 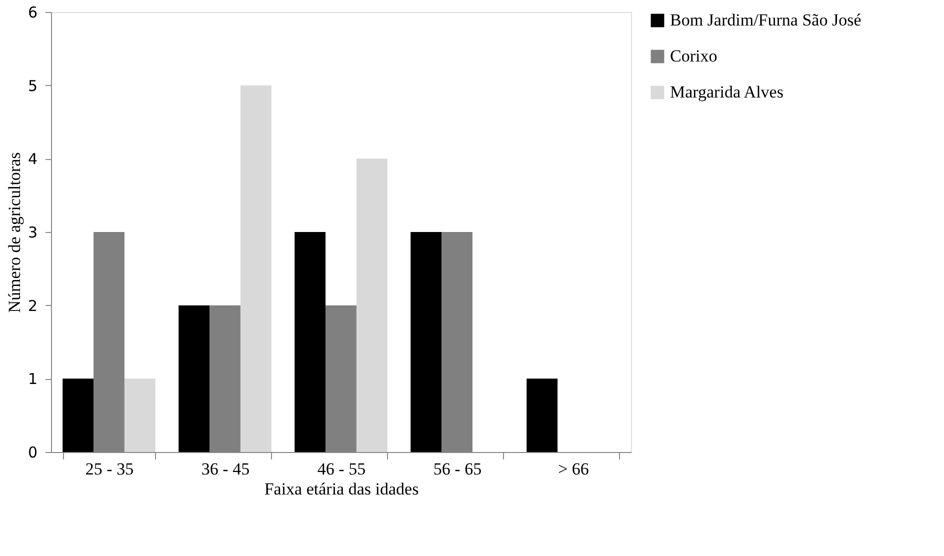 I want to click on x-tick-label: > 66, so click(x=573, y=469).